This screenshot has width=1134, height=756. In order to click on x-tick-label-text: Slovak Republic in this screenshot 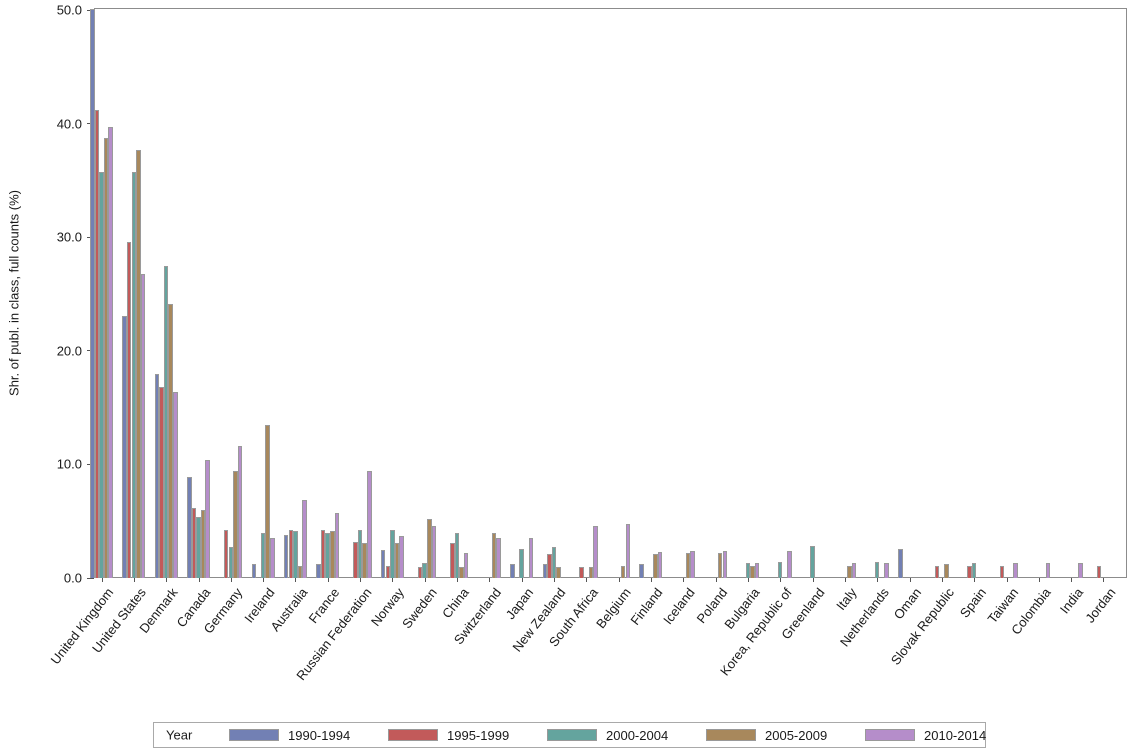, I will do `click(922, 626)`.